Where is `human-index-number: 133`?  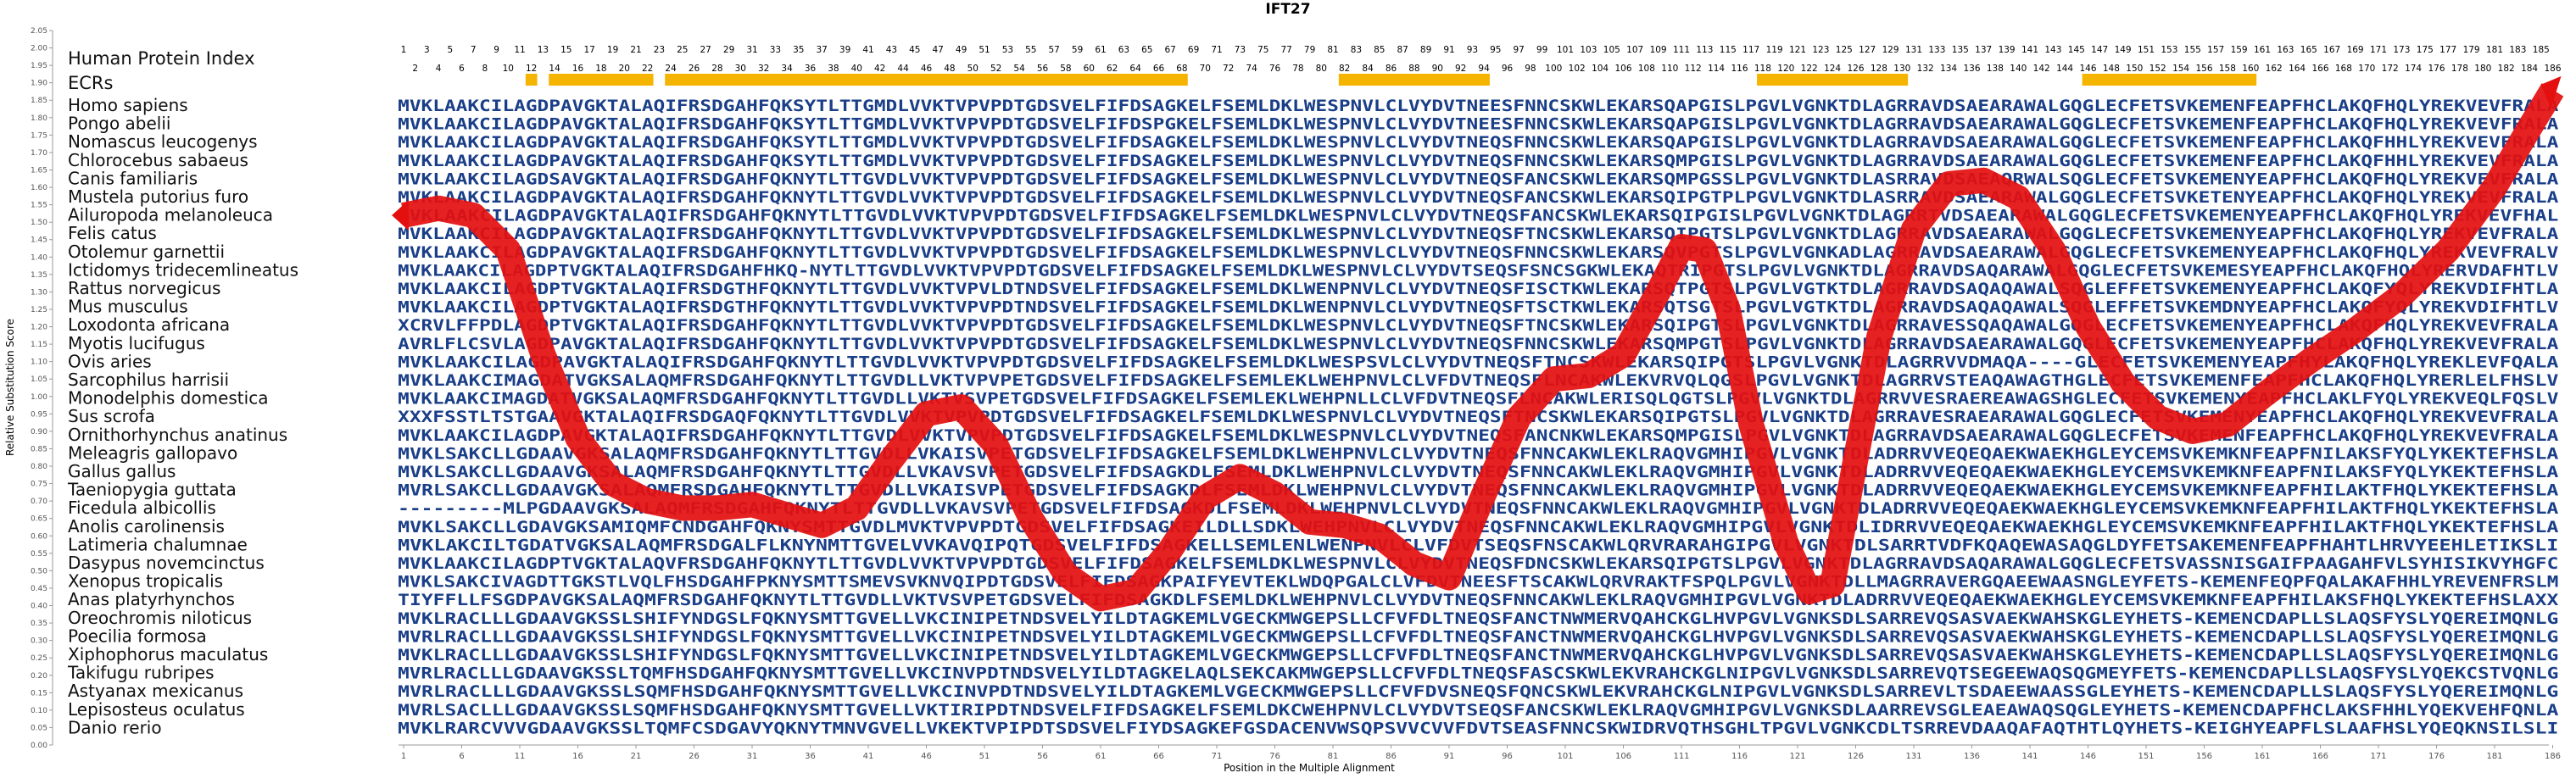 human-index-number: 133 is located at coordinates (1937, 50).